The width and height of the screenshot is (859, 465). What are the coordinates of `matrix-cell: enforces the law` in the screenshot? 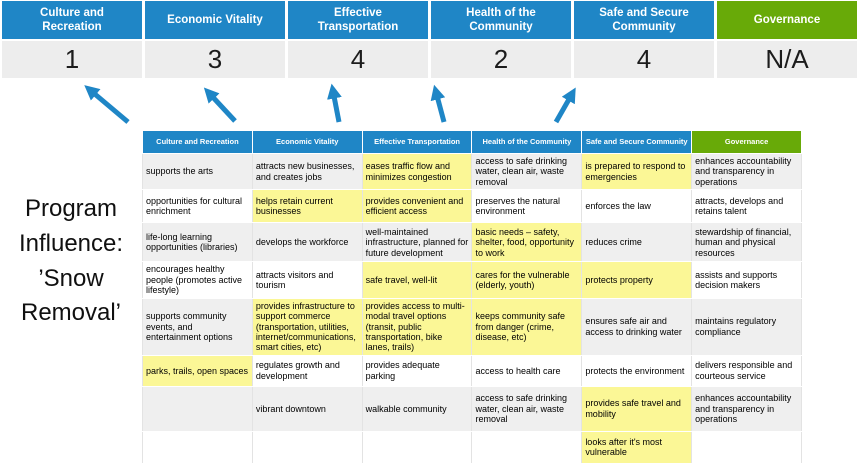 It's located at (637, 206).